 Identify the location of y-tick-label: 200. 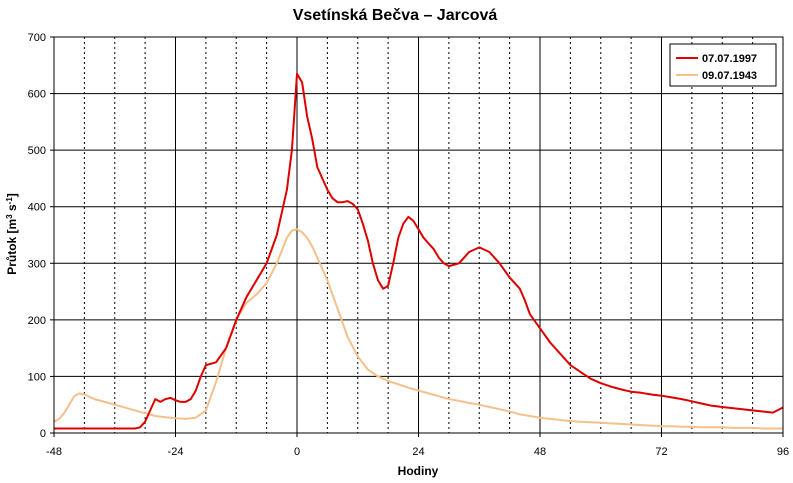
(37, 321).